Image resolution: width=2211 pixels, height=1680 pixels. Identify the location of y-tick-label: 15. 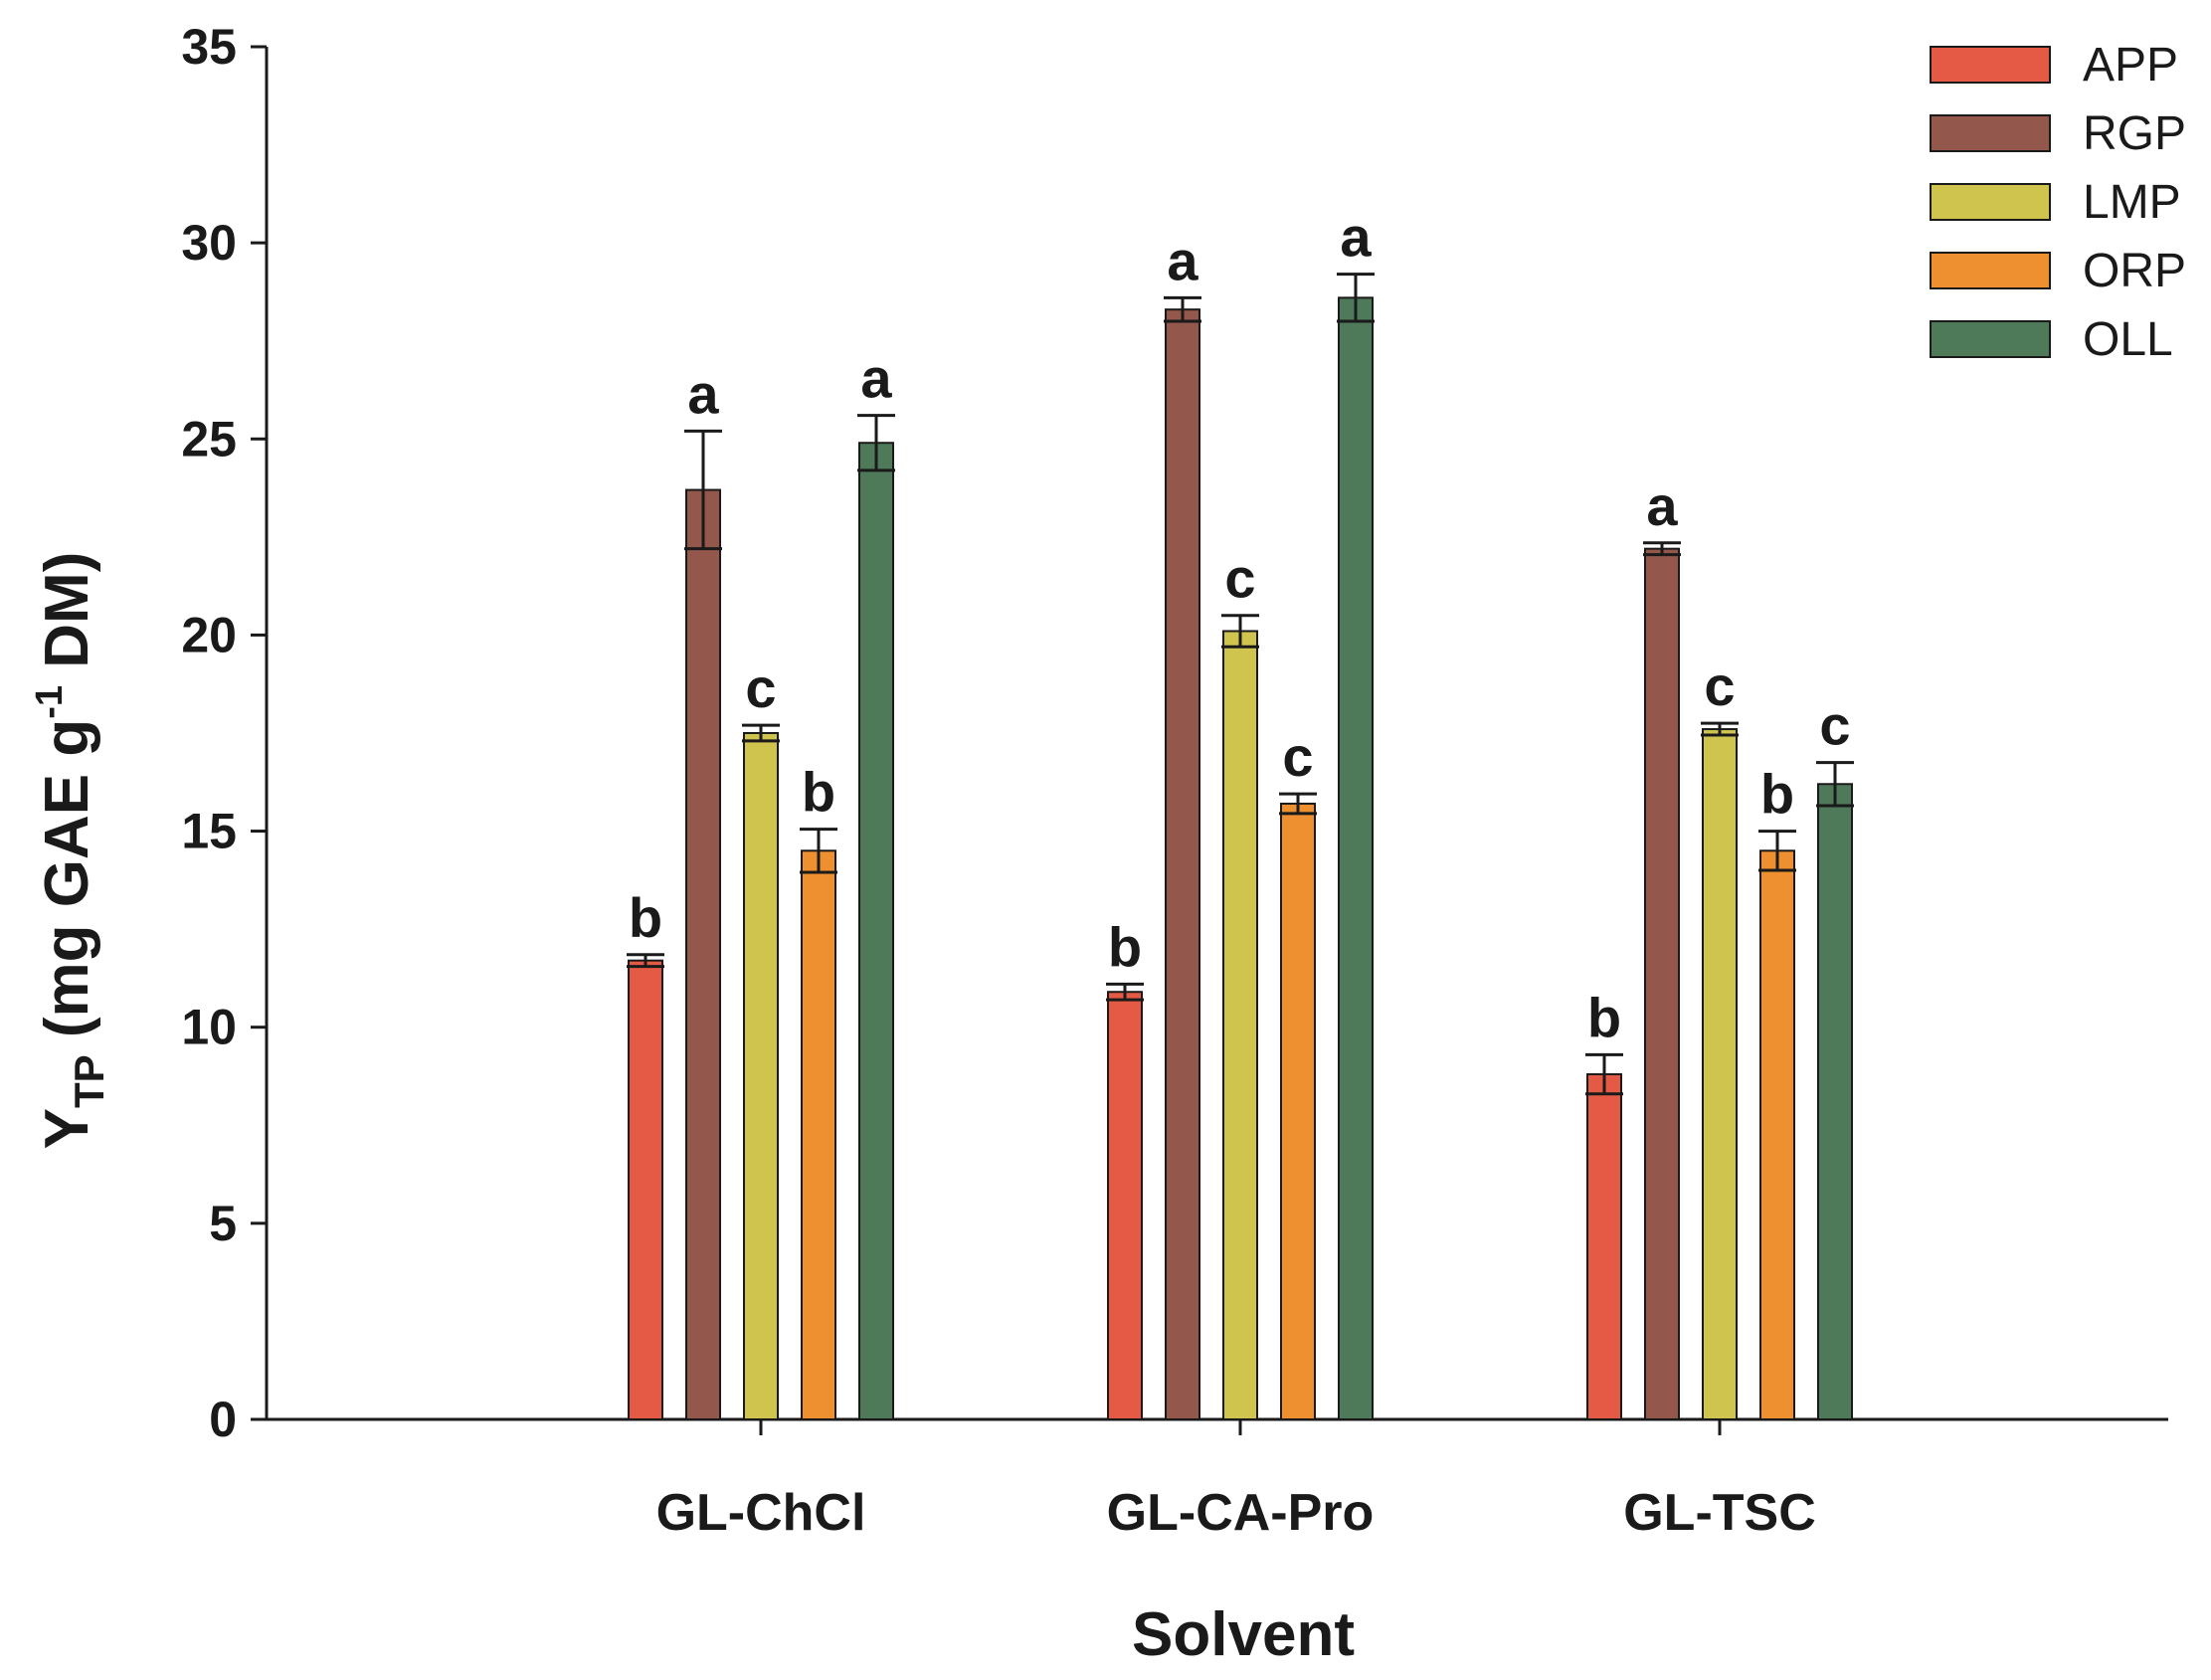
(209, 831).